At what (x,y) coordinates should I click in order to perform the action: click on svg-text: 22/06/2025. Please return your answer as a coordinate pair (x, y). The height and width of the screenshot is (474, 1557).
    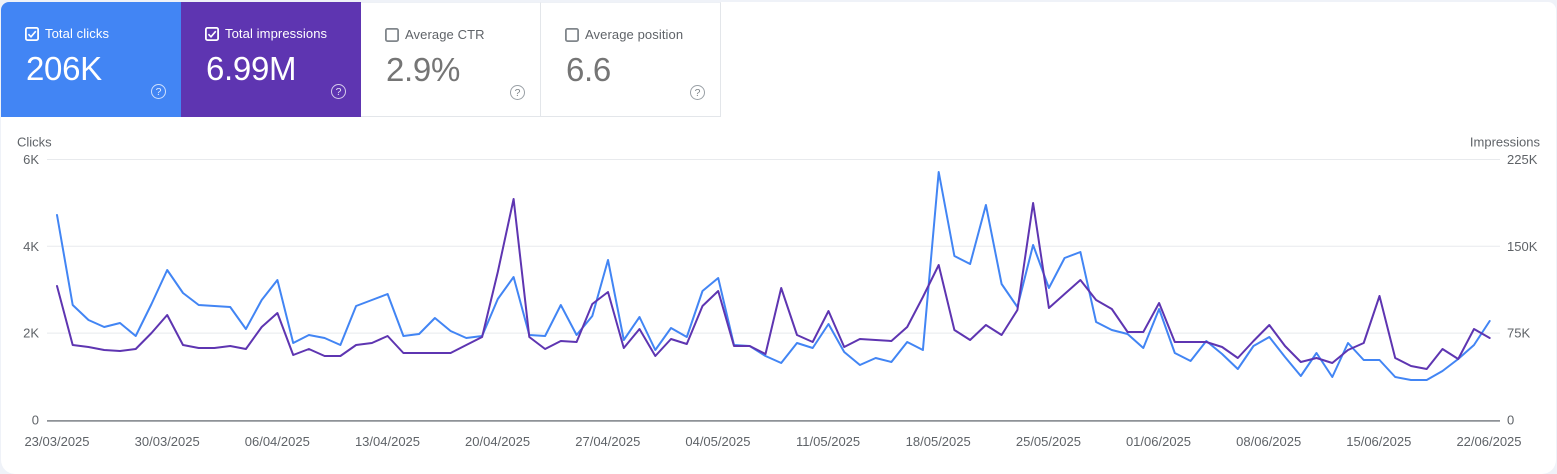
    Looking at the image, I should click on (1488, 441).